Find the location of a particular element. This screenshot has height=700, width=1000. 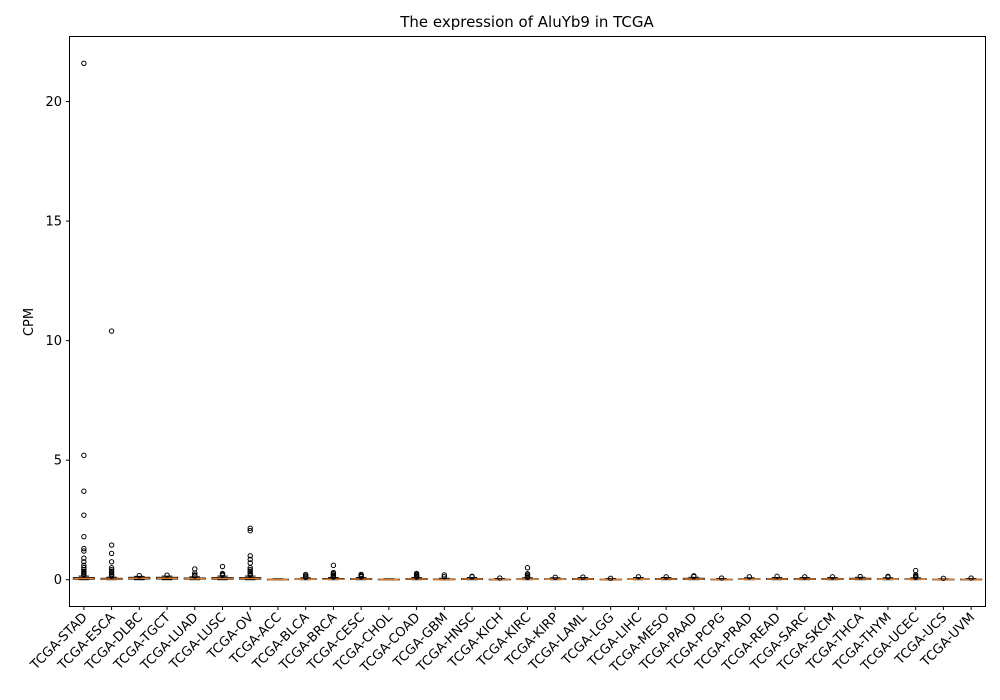

box-tcga-laml is located at coordinates (582, 577).